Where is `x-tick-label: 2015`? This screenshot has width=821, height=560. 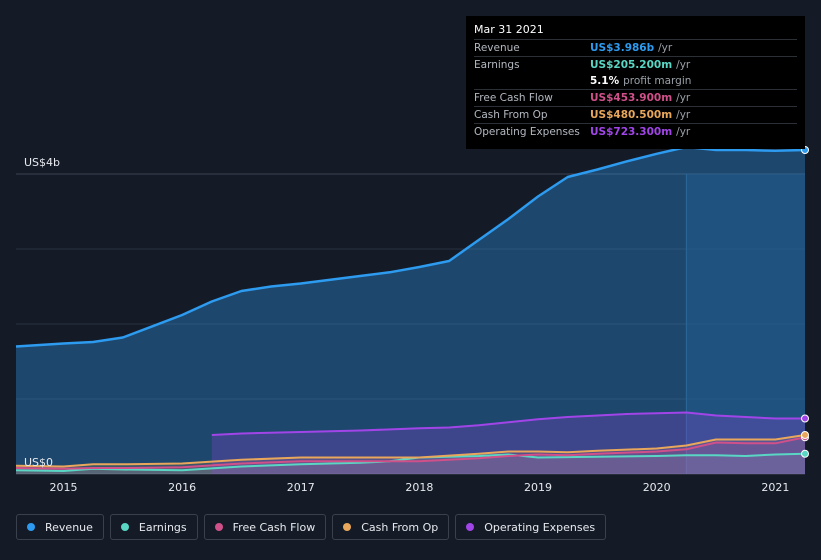
x-tick-label: 2015 is located at coordinates (63, 487).